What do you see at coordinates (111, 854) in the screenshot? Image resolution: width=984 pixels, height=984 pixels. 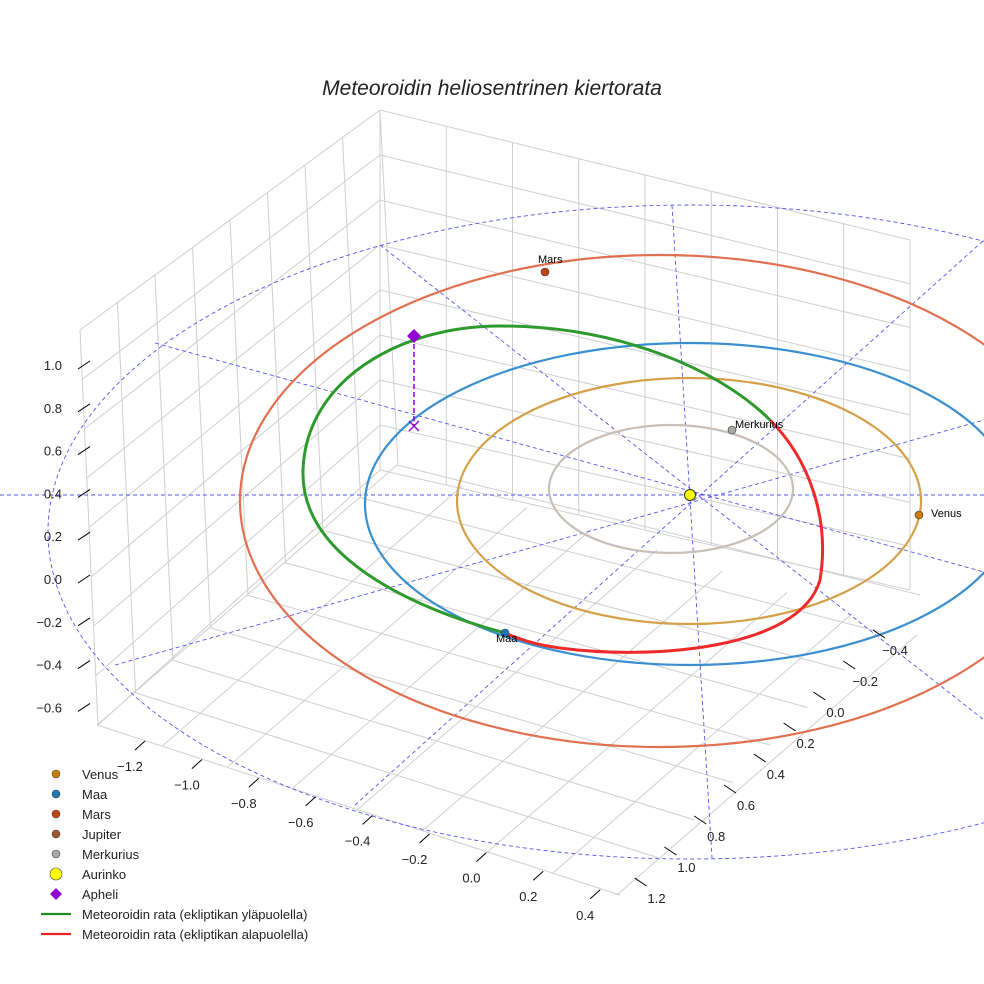 I see `legend-label: Merkurius` at bounding box center [111, 854].